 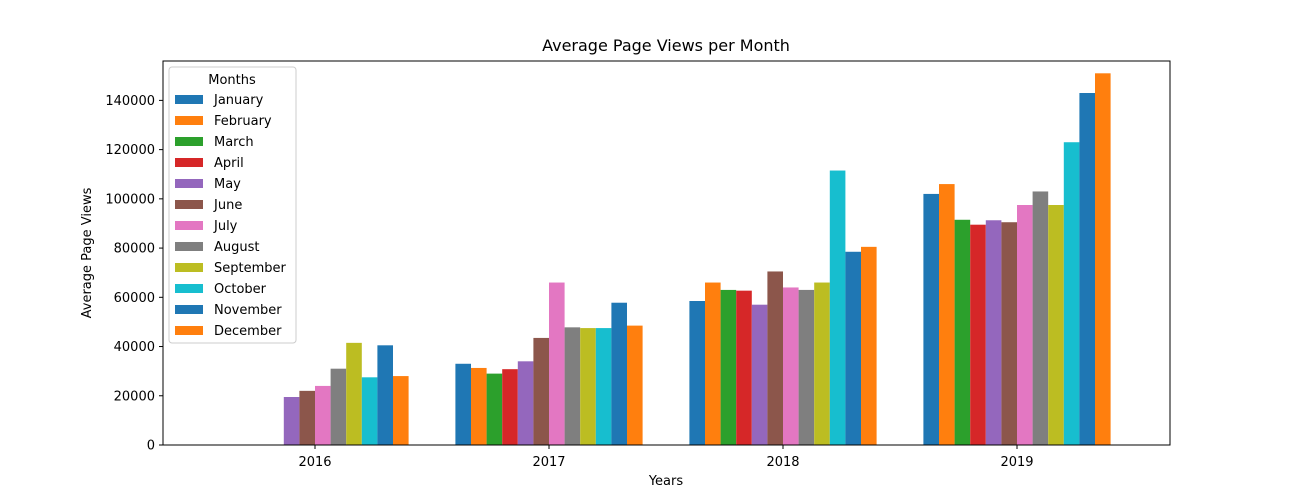 What do you see at coordinates (791, 366) in the screenshot?
I see `bar-july-2018` at bounding box center [791, 366].